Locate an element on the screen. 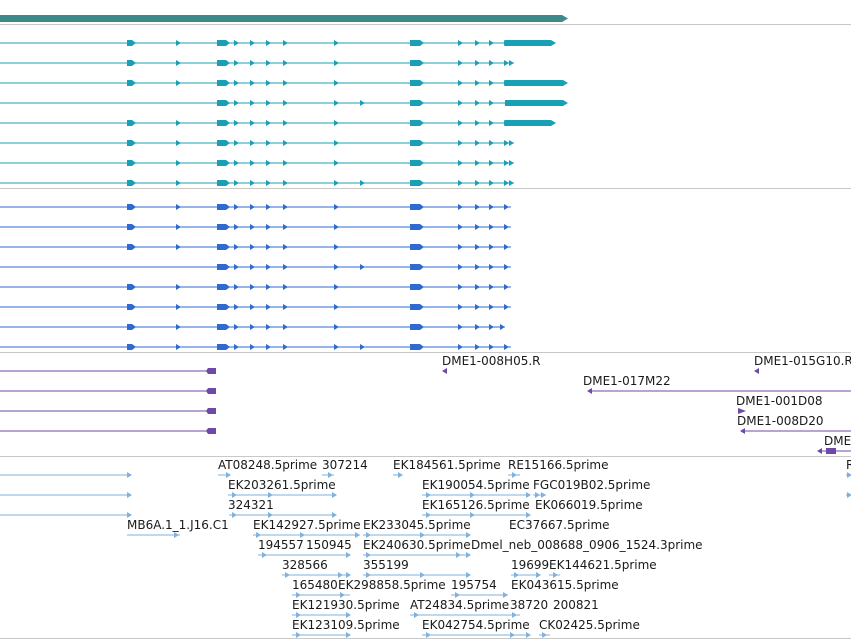  est-label: 328566 is located at coordinates (305, 565).